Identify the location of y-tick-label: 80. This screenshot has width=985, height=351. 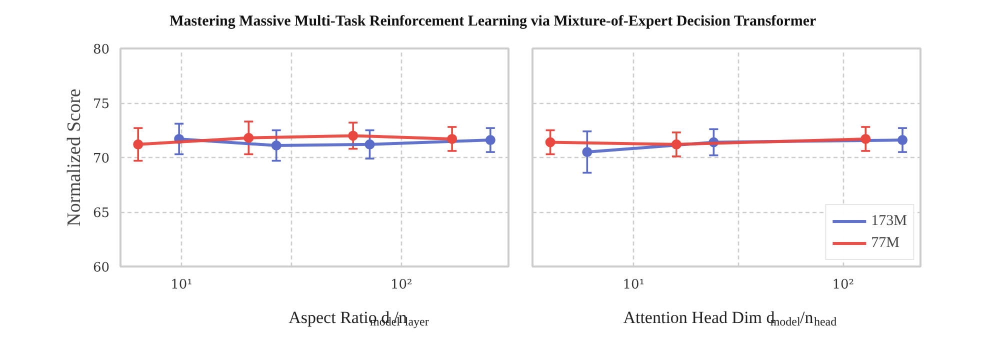
(101, 50).